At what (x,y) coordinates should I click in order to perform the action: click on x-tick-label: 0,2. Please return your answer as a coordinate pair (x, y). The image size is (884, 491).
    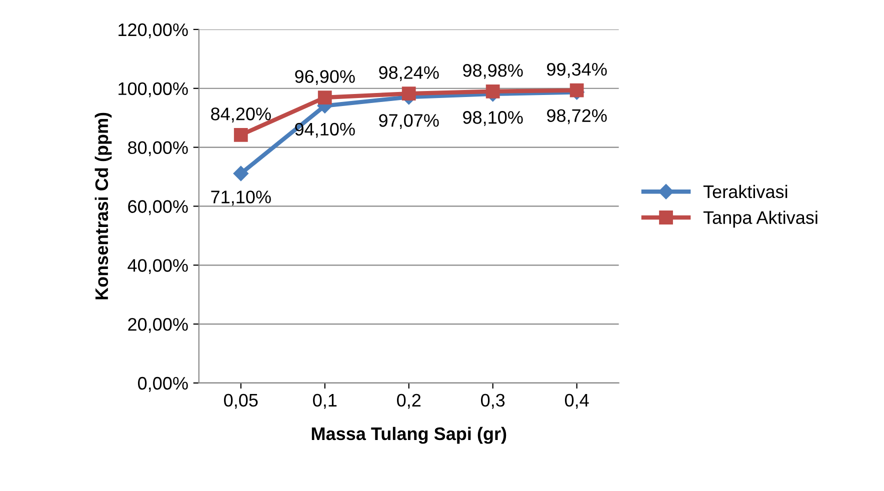
    Looking at the image, I should click on (408, 401).